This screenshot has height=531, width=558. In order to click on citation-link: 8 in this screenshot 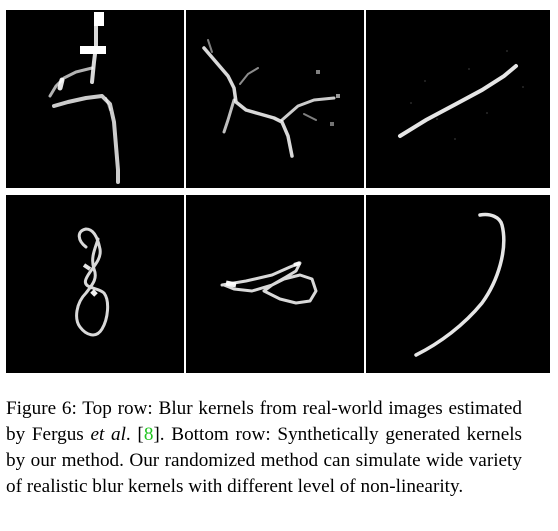, I will do `click(148, 434)`.